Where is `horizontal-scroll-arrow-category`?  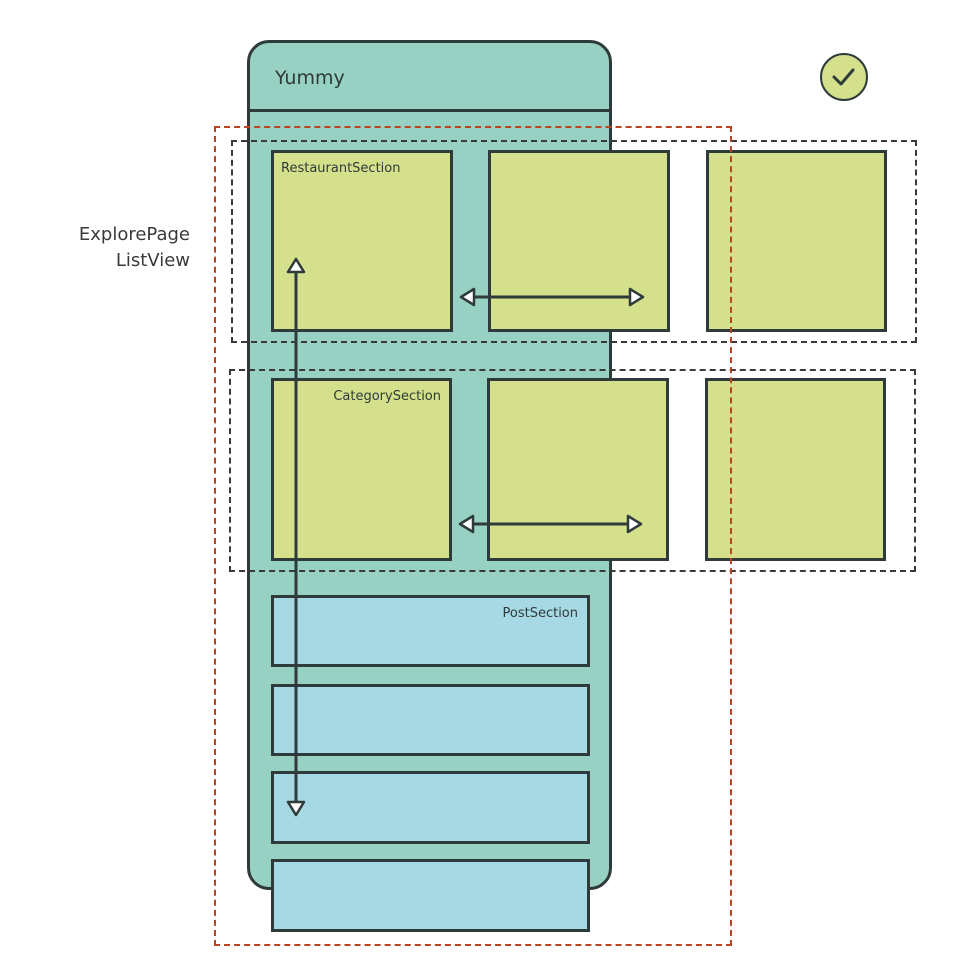
horizontal-scroll-arrow-category is located at coordinates (550, 524).